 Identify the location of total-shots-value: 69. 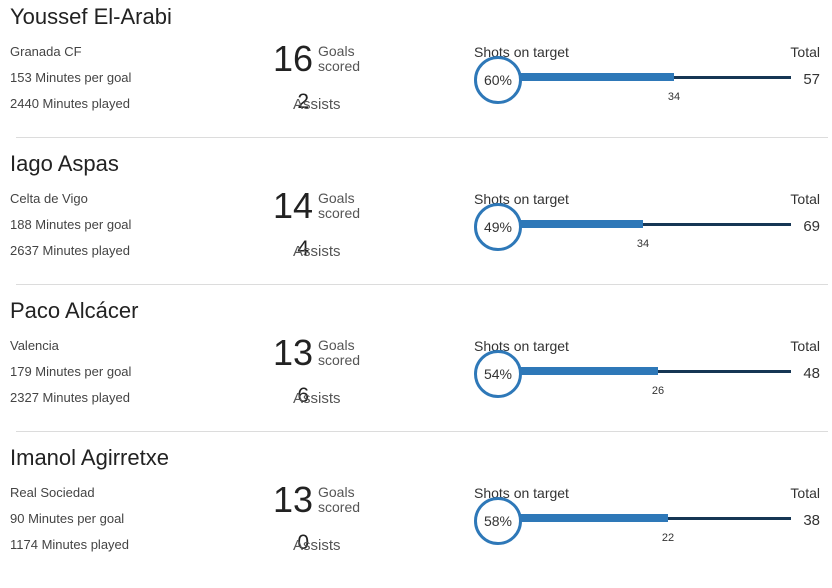
(811, 226).